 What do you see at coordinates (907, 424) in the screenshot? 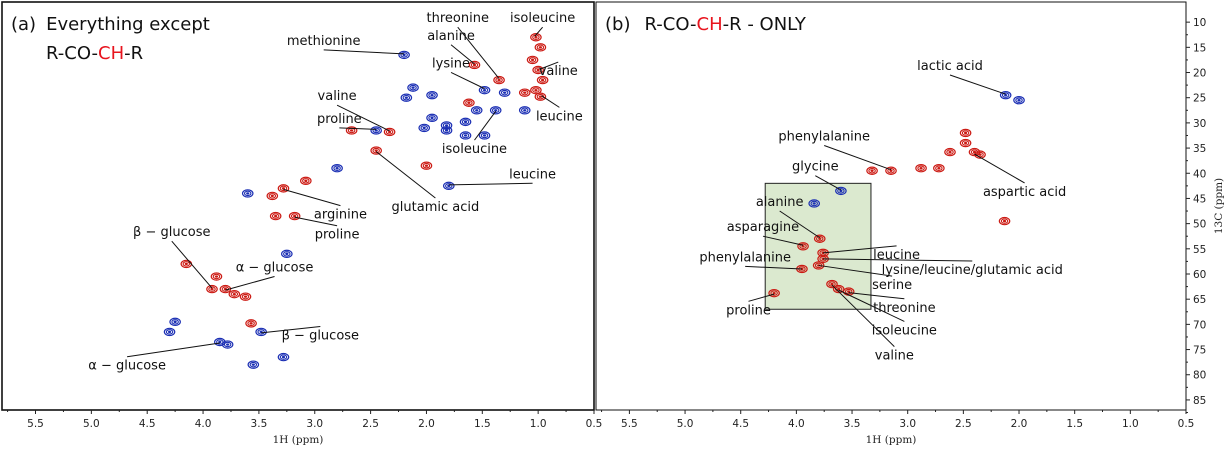
I see `x-tick-label: 3.0` at bounding box center [907, 424].